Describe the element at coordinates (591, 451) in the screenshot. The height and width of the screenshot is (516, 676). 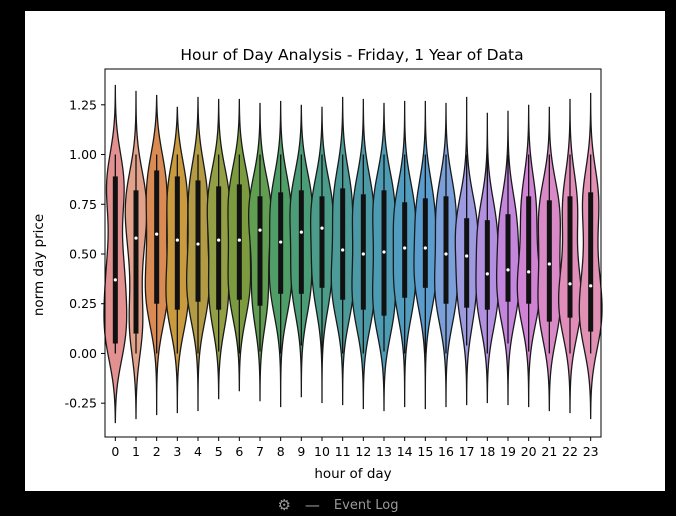
I see `x-tick-label: 23` at that location.